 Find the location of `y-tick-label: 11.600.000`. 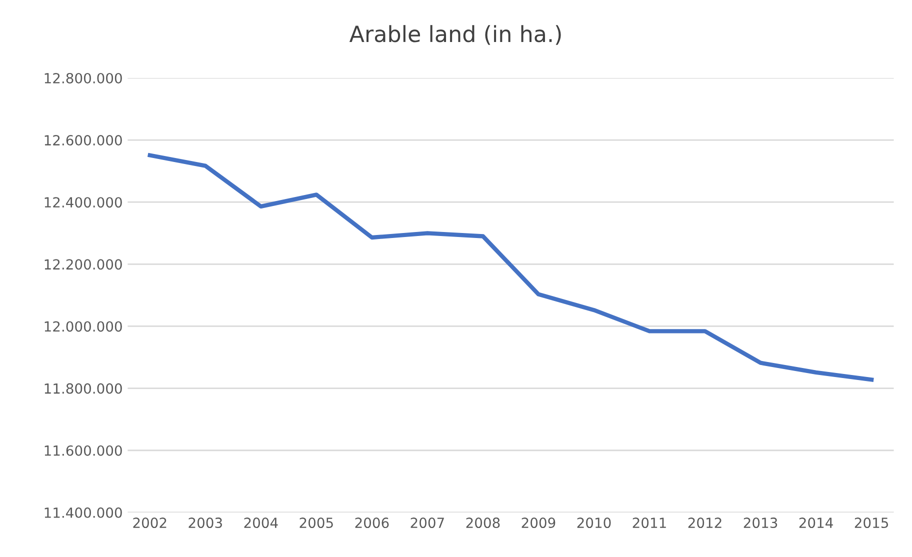

y-tick-label: 11.600.000 is located at coordinates (83, 450).